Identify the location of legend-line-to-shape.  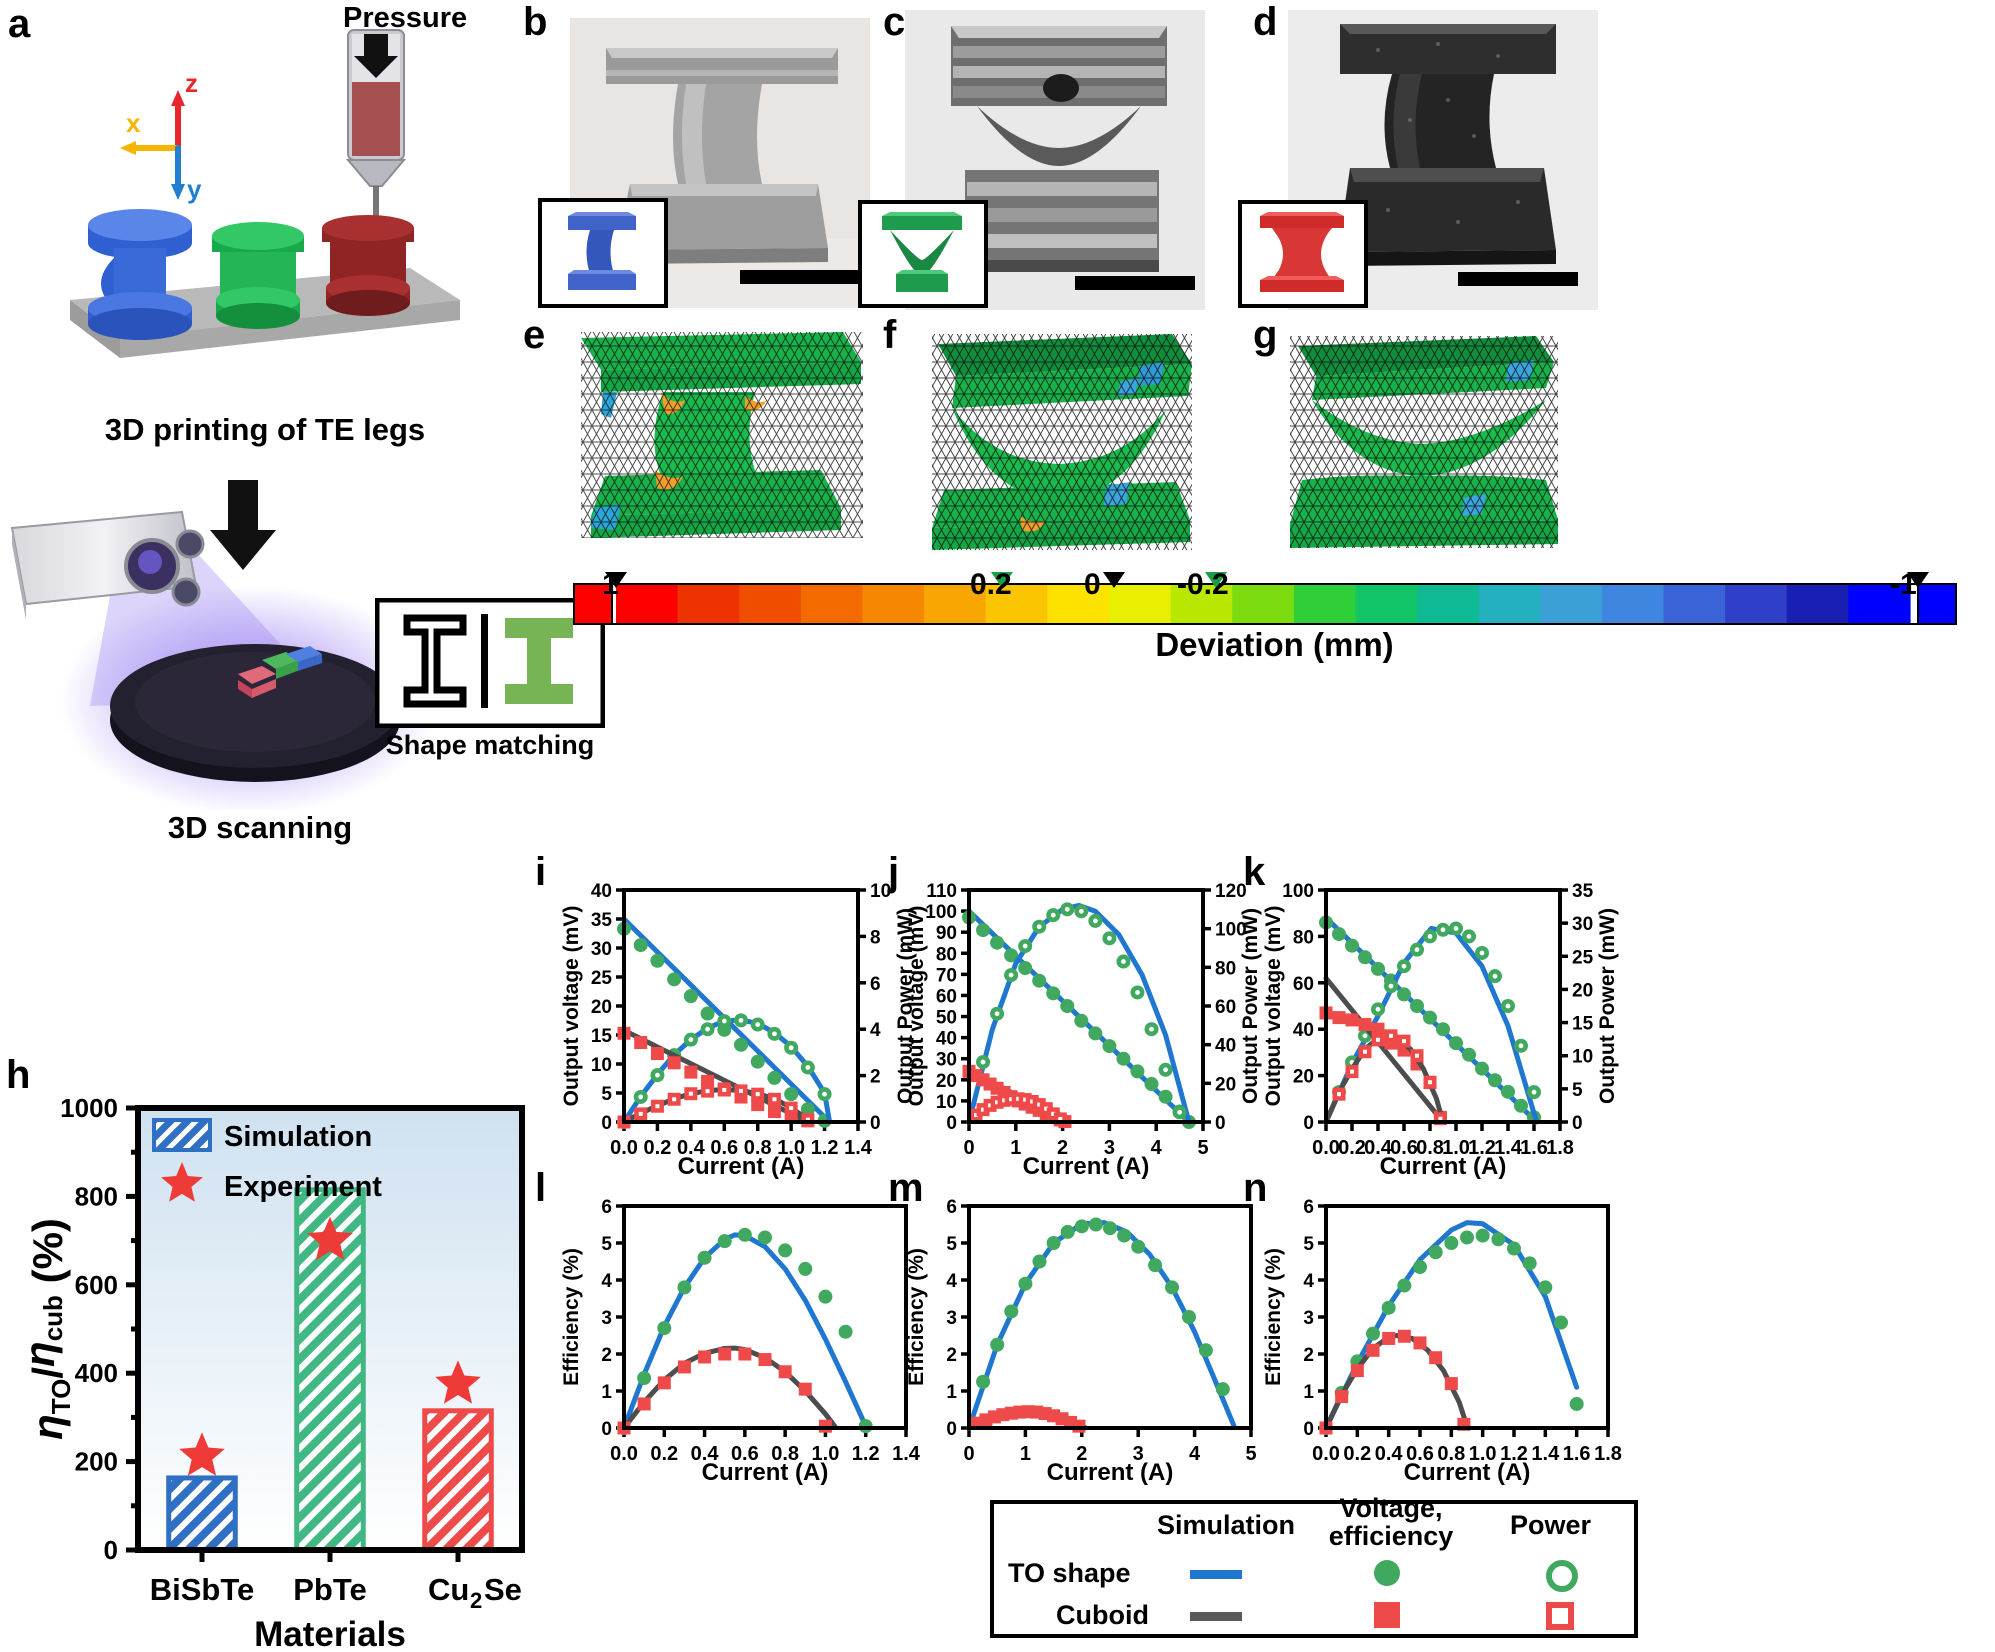
(1216, 1574).